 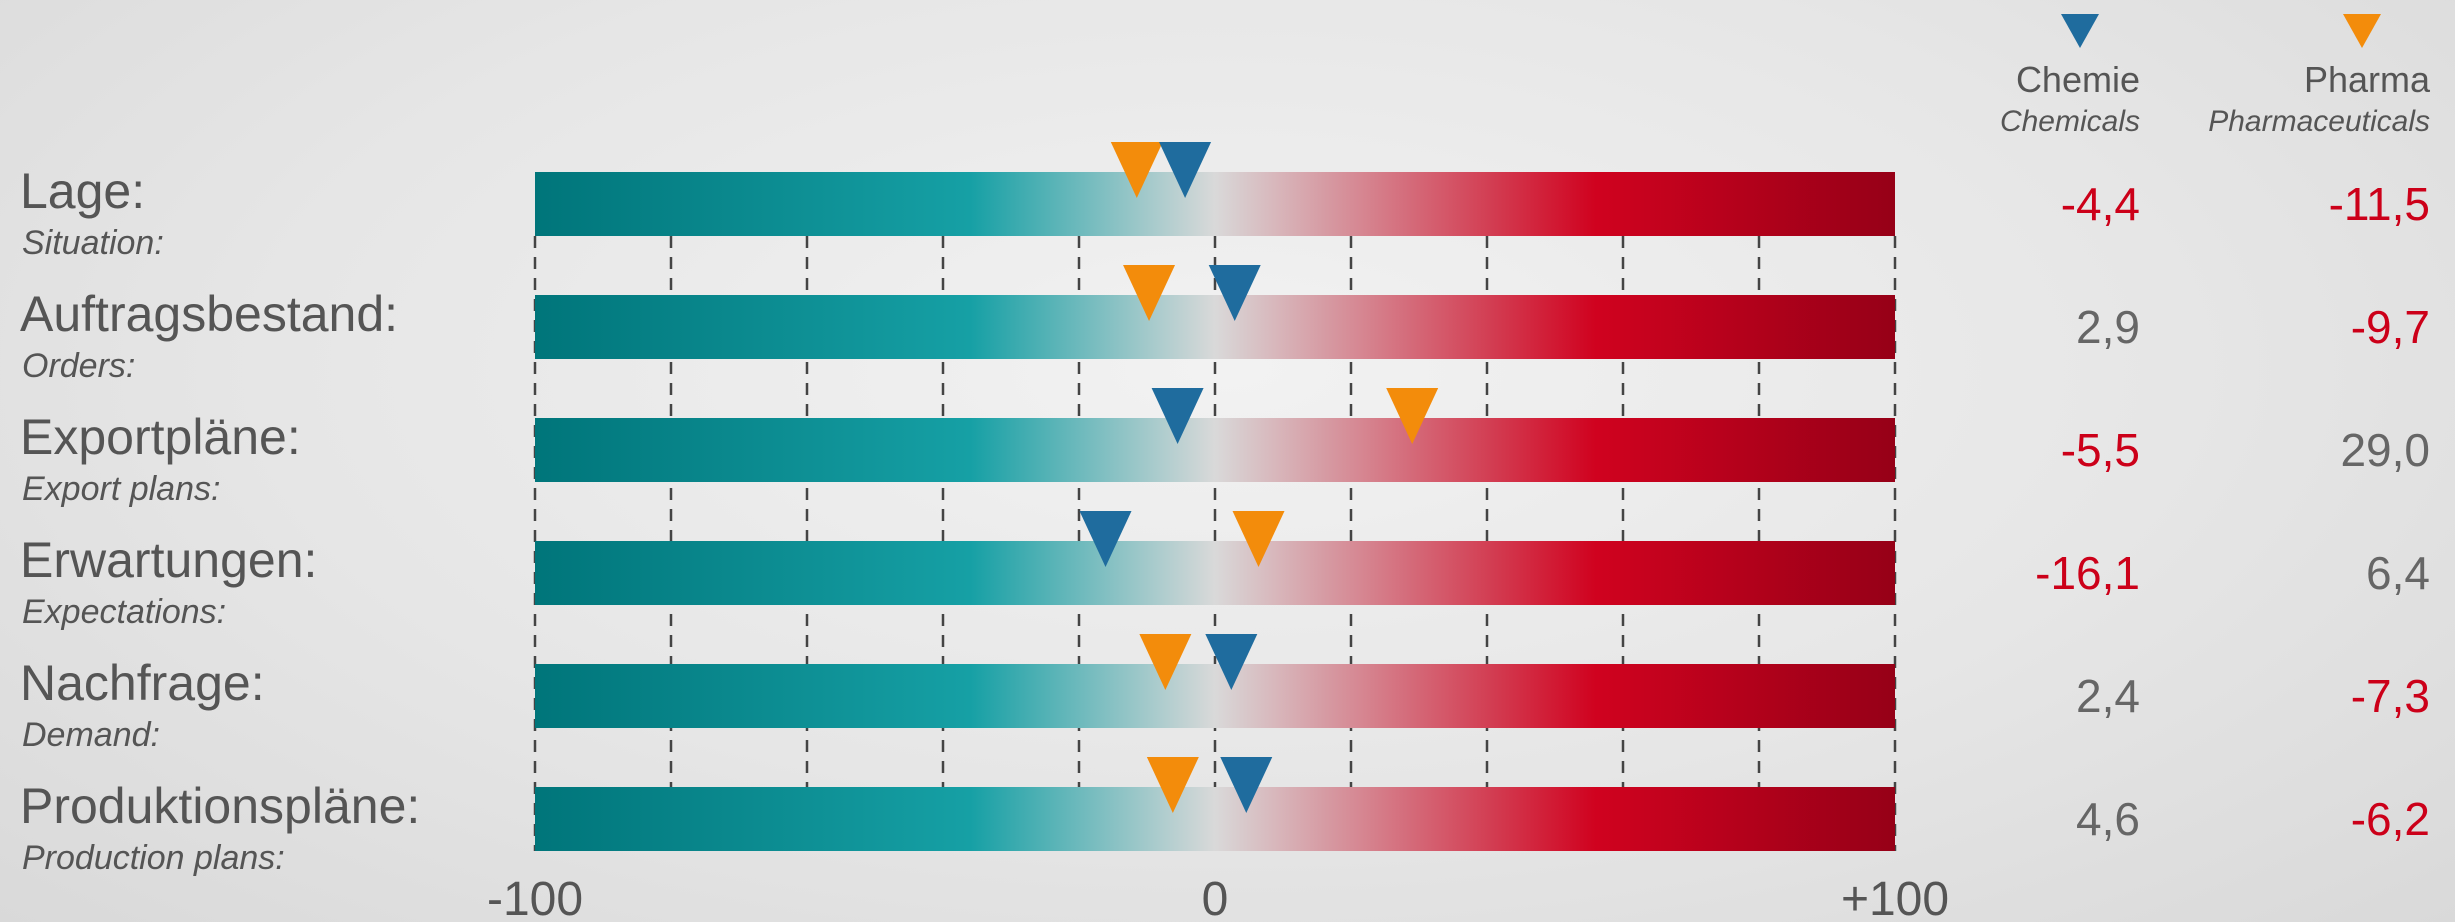 I want to click on x-axis-ticks: -100 0 +100, so click(x=1218, y=897).